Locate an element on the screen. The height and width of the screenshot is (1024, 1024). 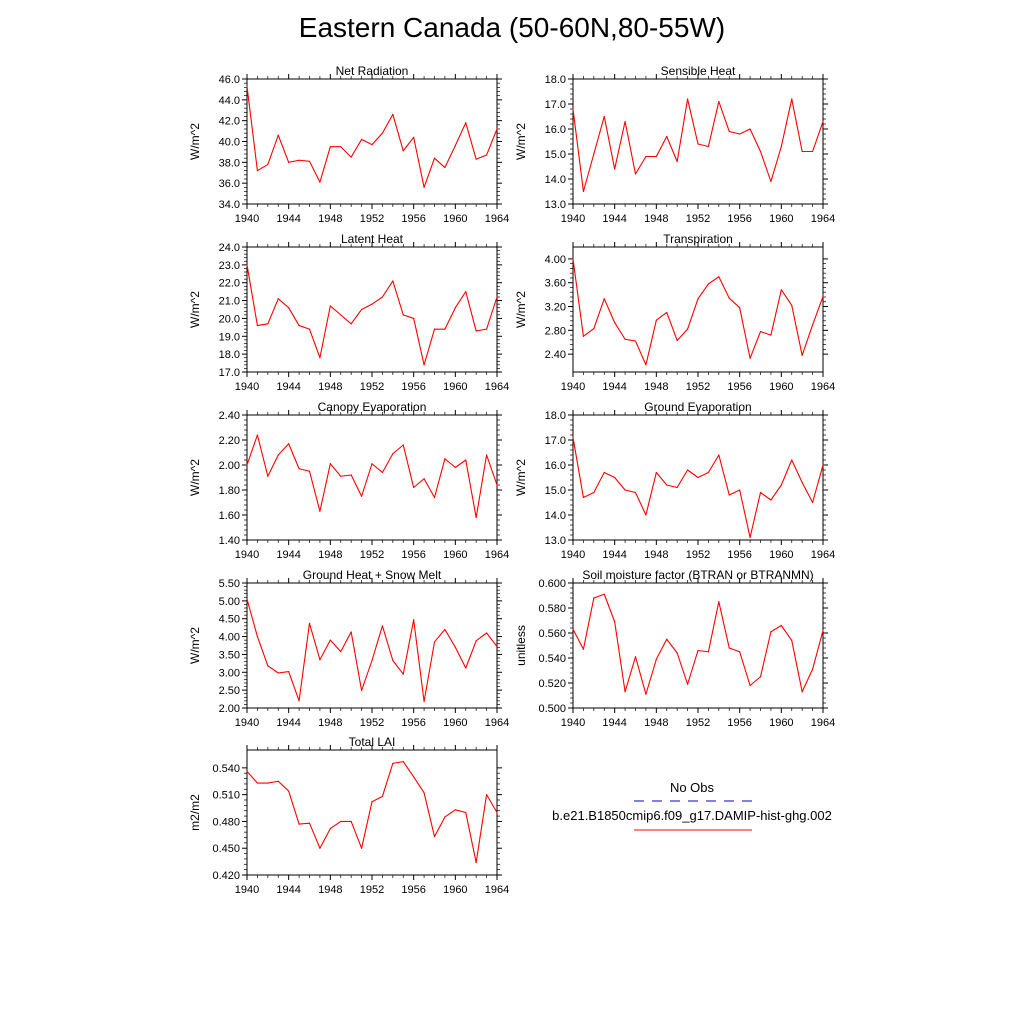
y-tick-label: 5.50 is located at coordinates (229, 584).